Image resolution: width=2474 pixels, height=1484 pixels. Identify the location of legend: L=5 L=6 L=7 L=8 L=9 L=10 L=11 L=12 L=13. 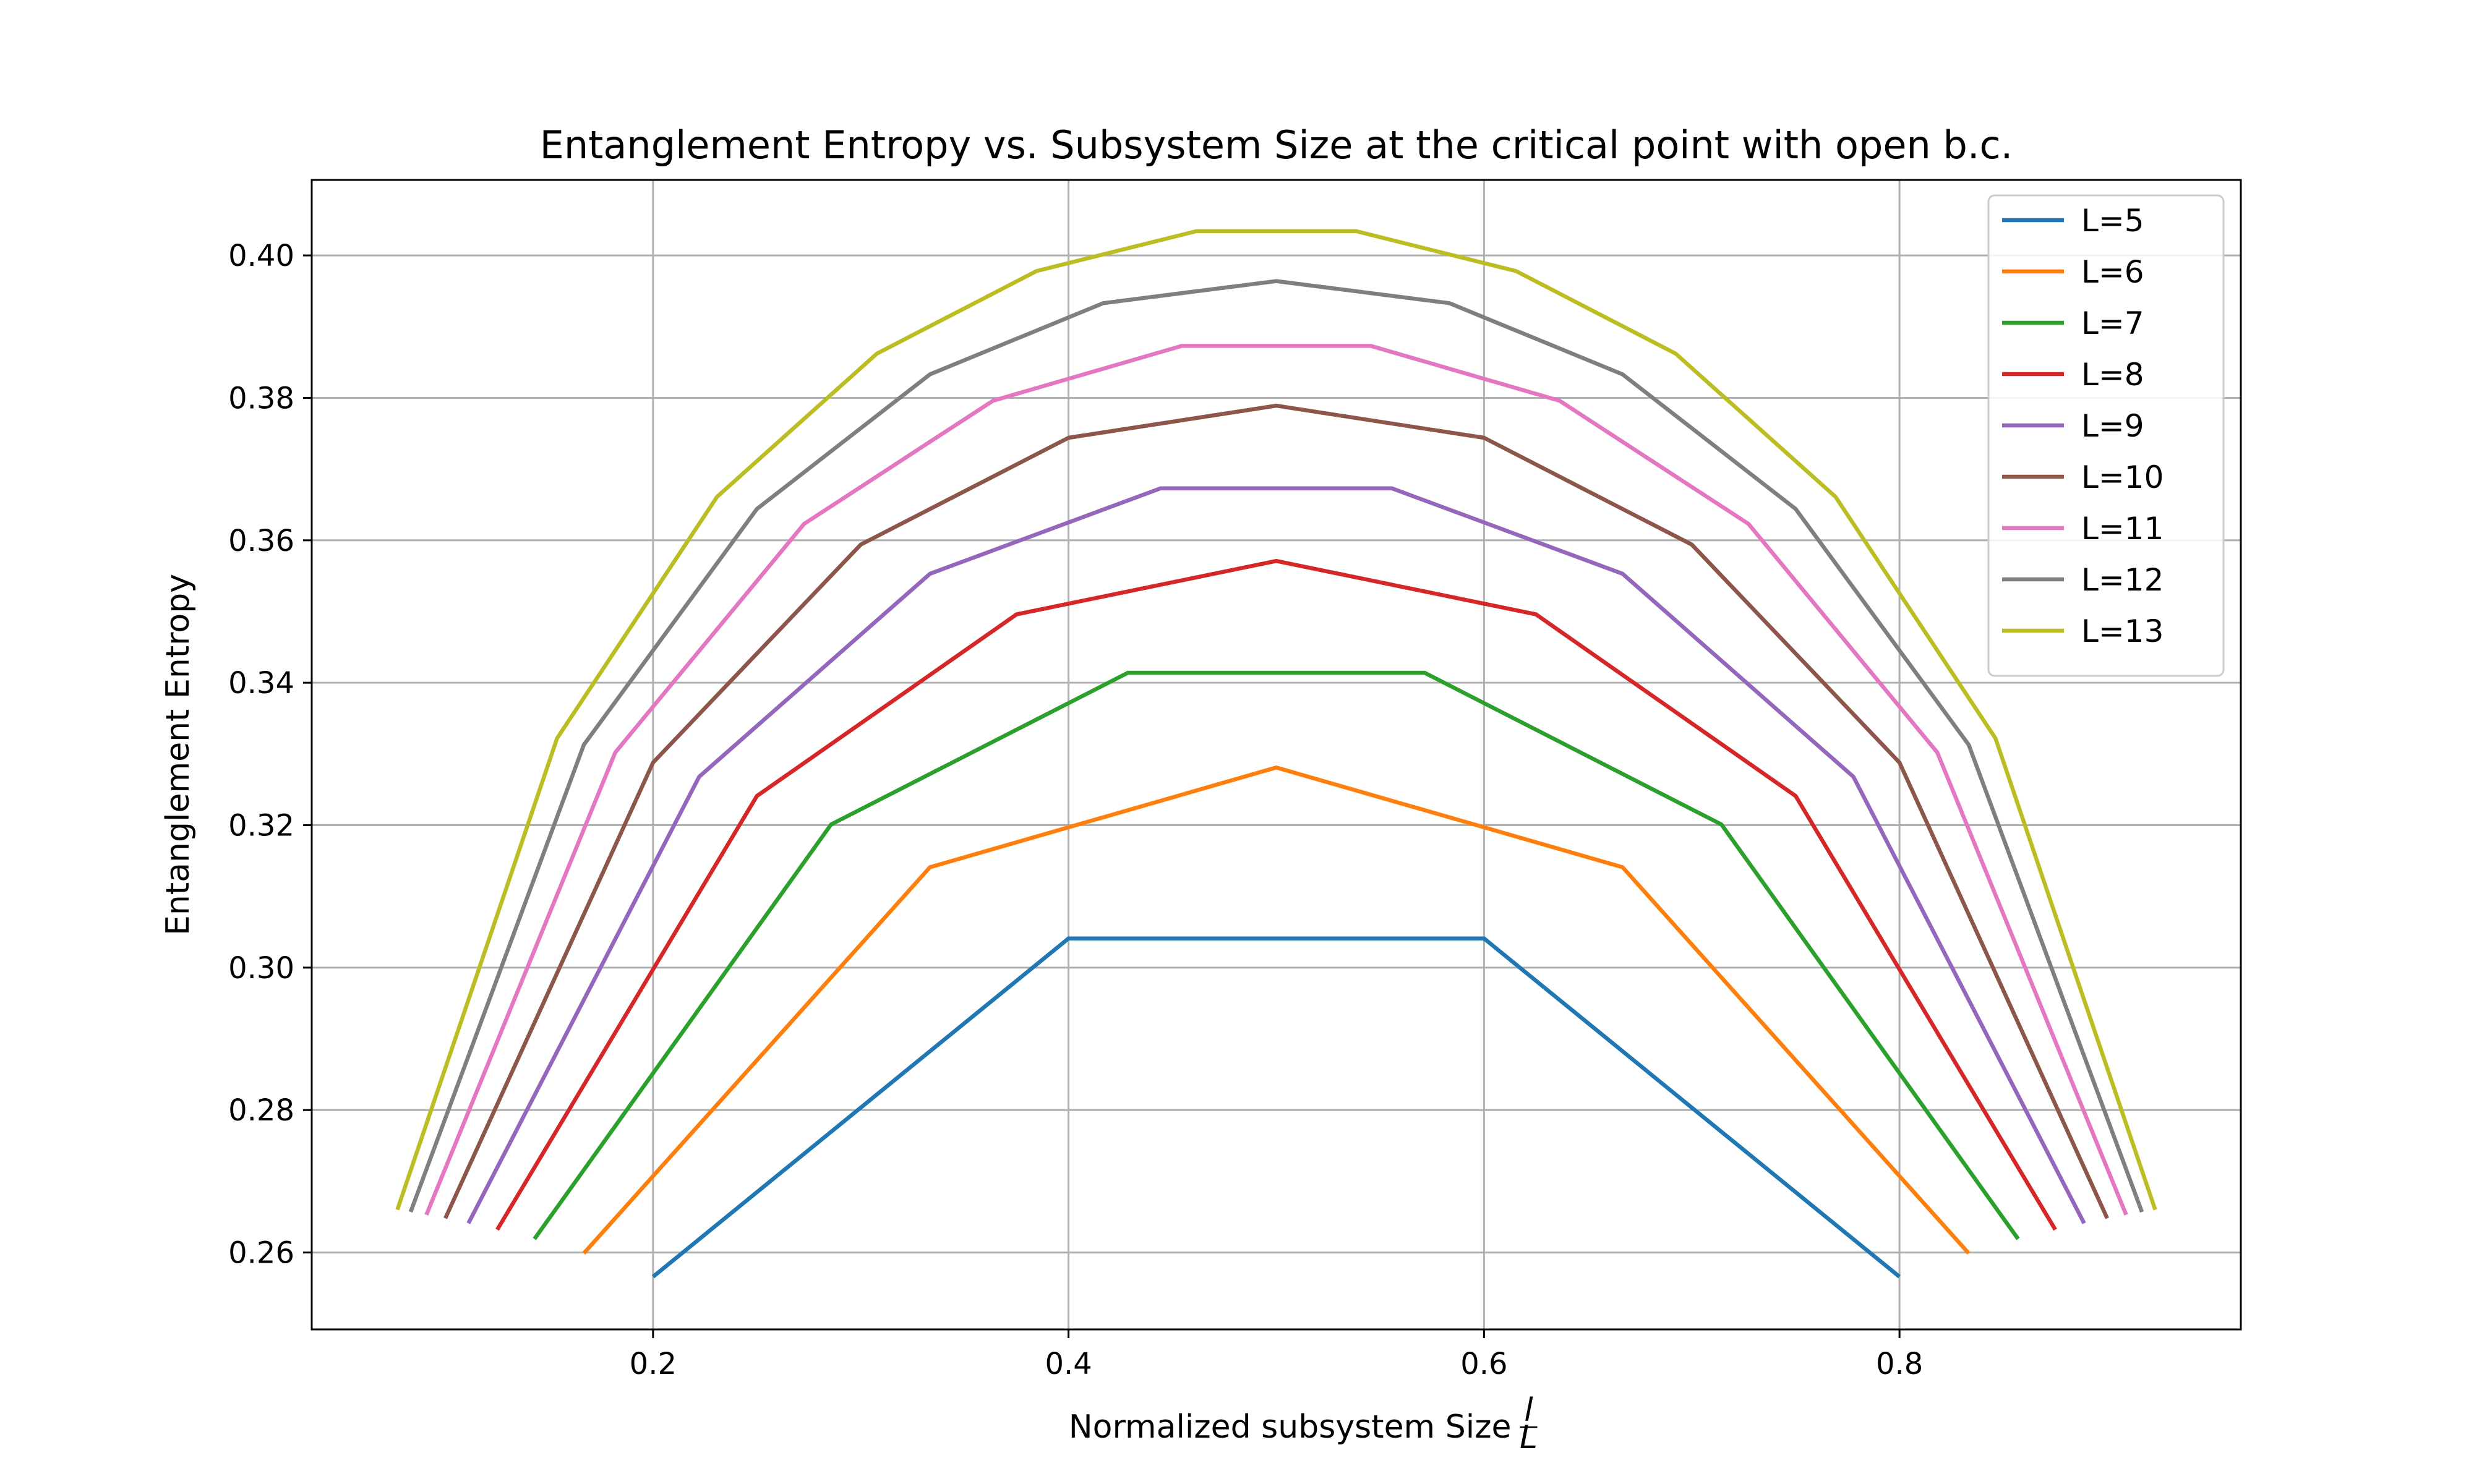
(2106, 435).